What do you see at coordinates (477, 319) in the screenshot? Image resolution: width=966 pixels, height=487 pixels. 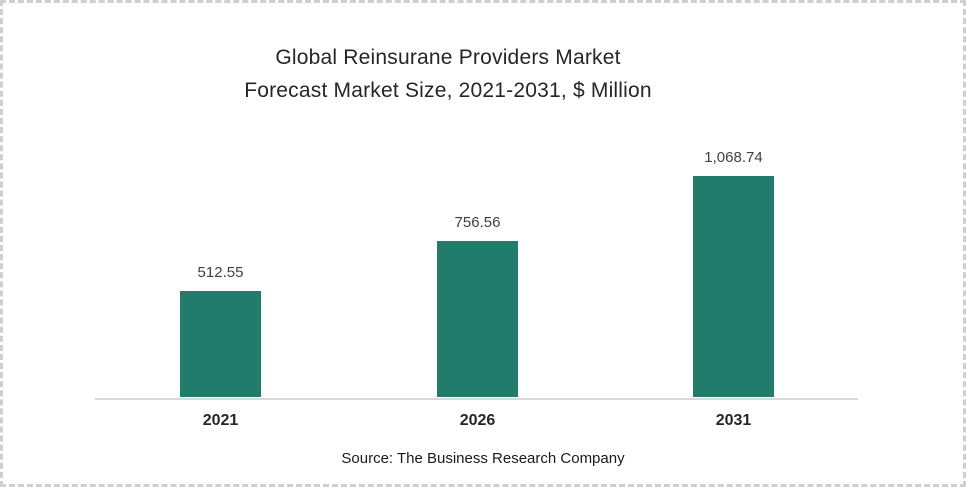 I see `bar-2026` at bounding box center [477, 319].